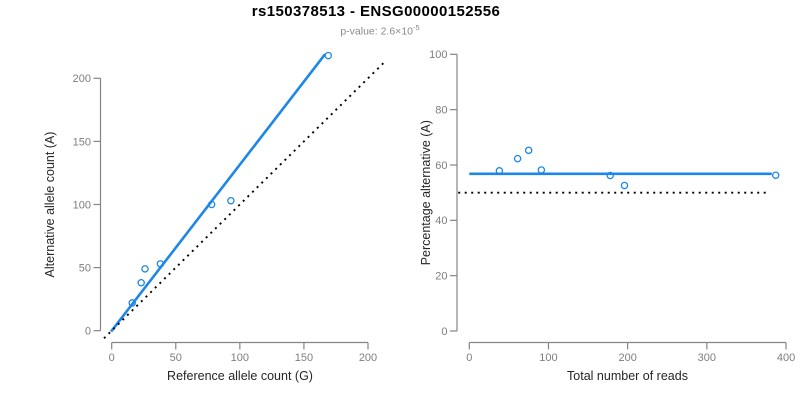  I want to click on y-tick-label: 40, so click(441, 221).